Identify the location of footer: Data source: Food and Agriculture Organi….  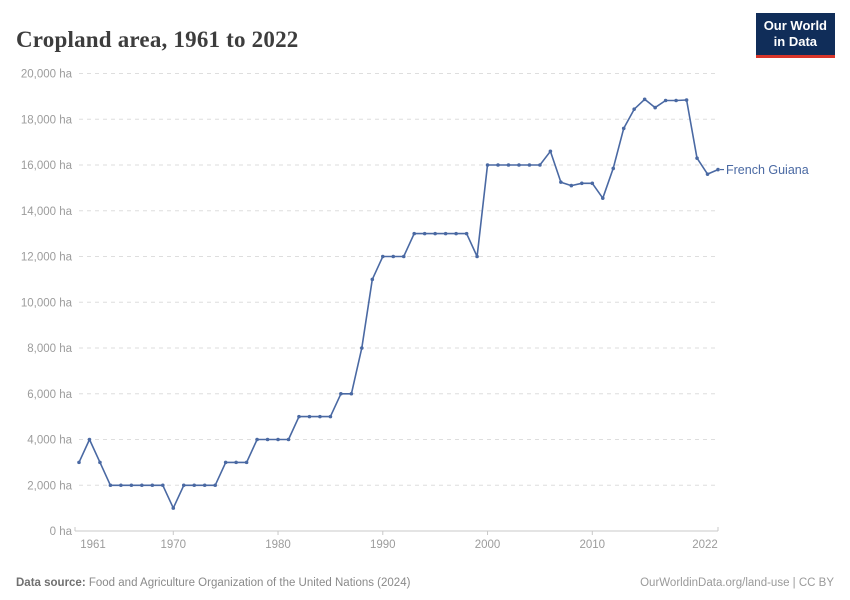
(425, 583).